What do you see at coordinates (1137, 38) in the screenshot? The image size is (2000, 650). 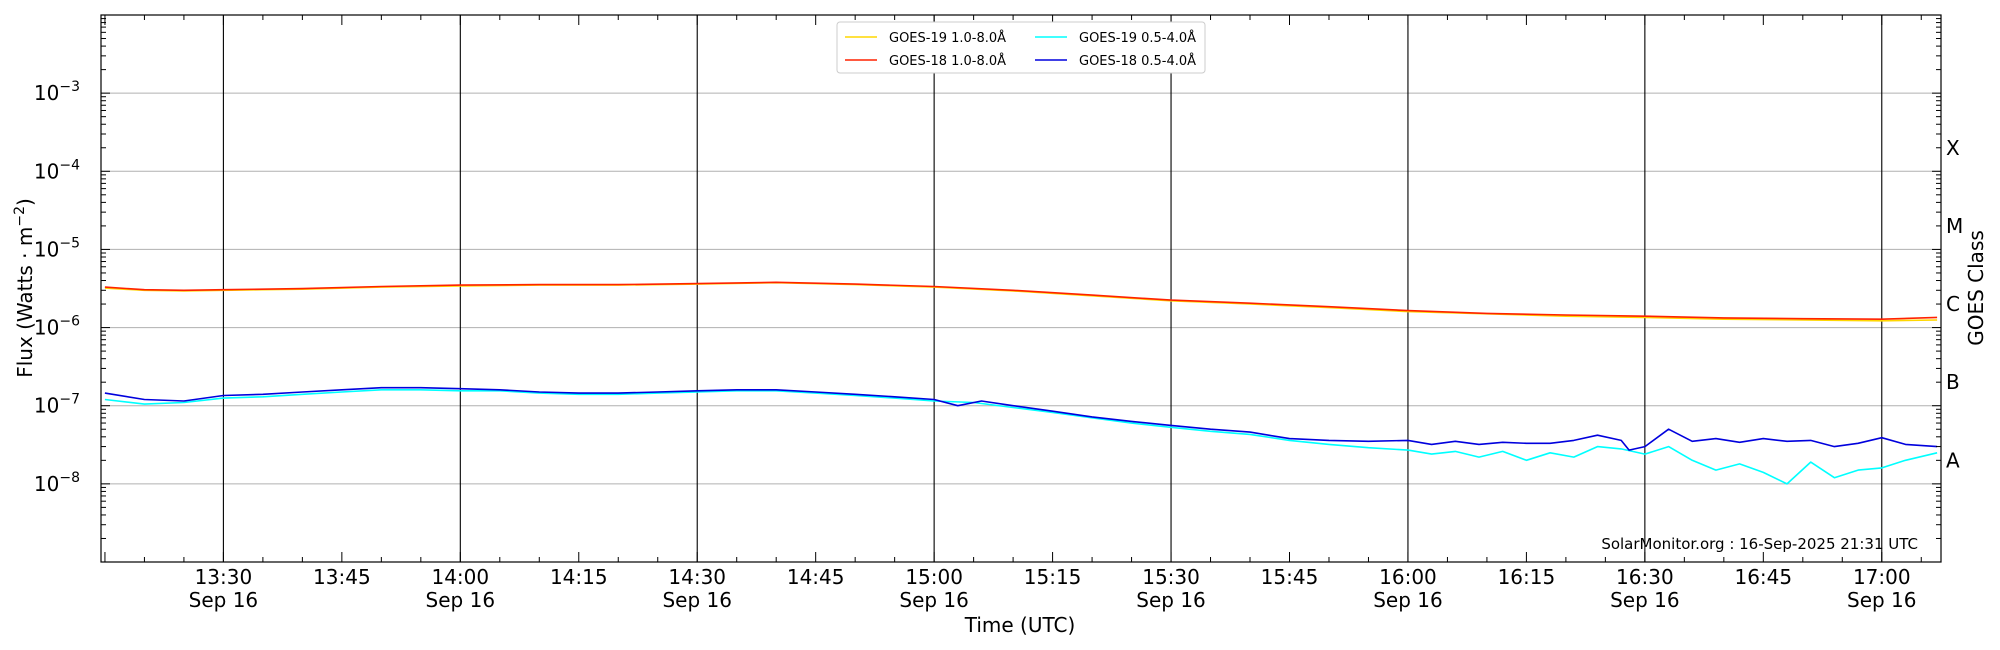 I see `legend-label: GOES-19 0.5-4.0Å` at bounding box center [1137, 38].